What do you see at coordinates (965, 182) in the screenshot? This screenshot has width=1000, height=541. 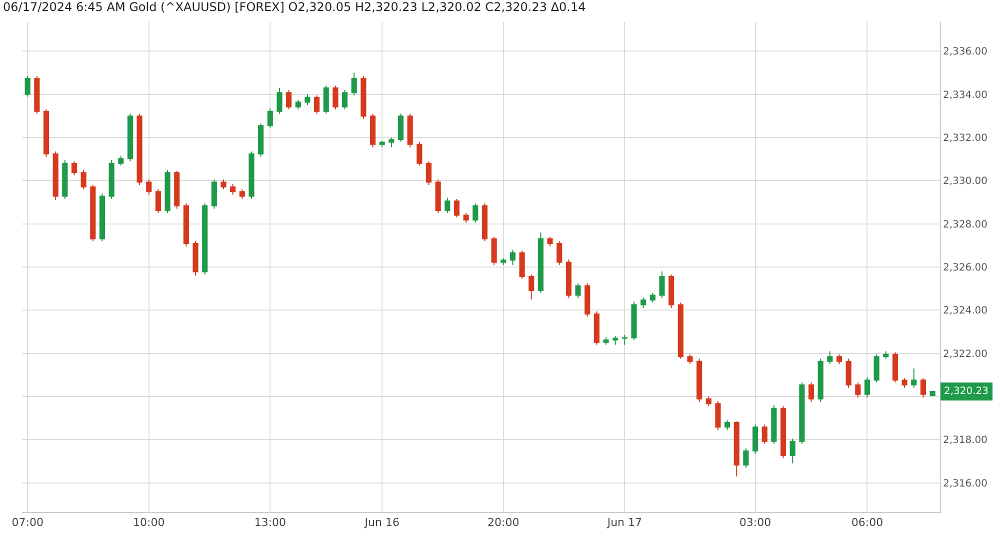 I see `y-tick-label: 2,330.00` at bounding box center [965, 182].